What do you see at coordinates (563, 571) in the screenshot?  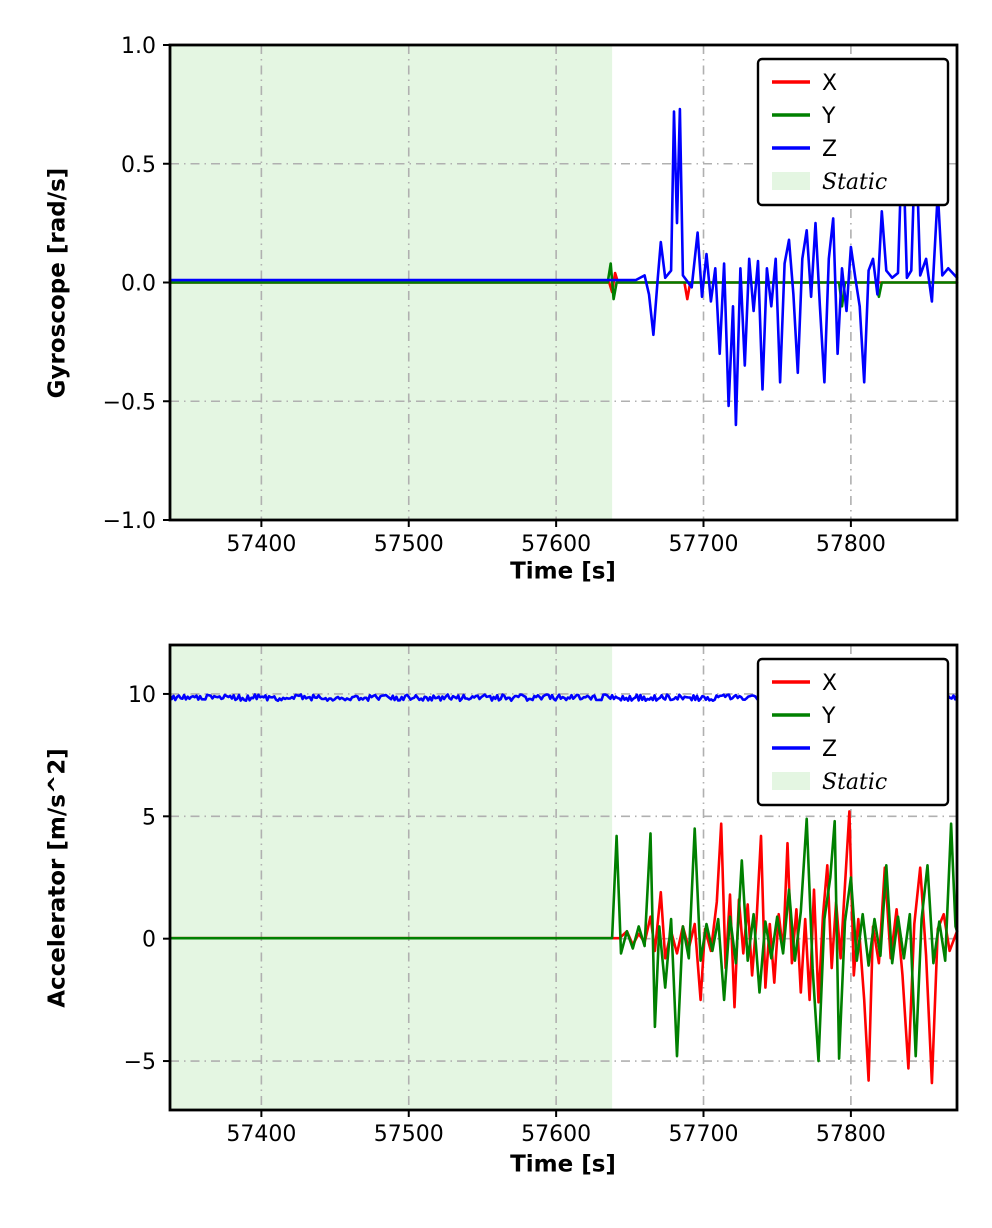 I see `gyroscope-x-axis-label: Time [s]` at bounding box center [563, 571].